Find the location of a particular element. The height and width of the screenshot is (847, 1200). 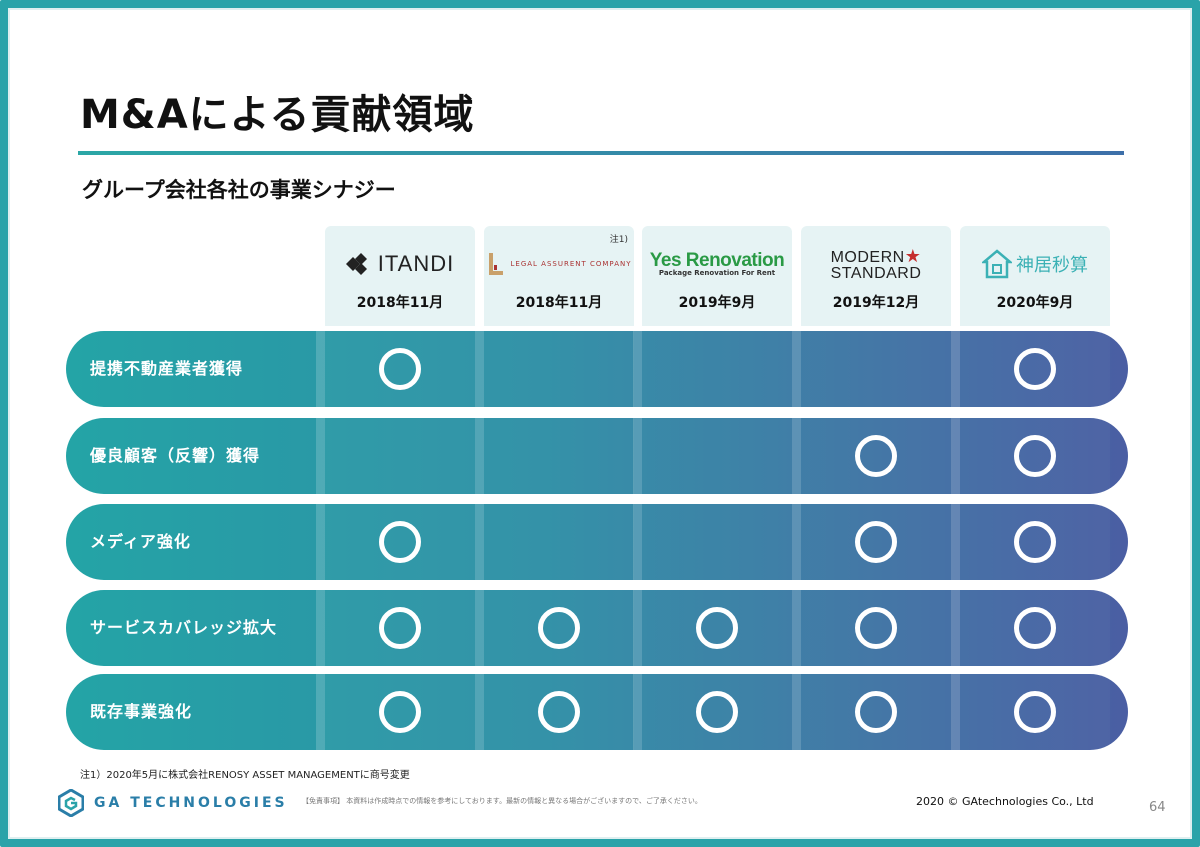

yes-renovation-date: 2019年9月 is located at coordinates (717, 303).